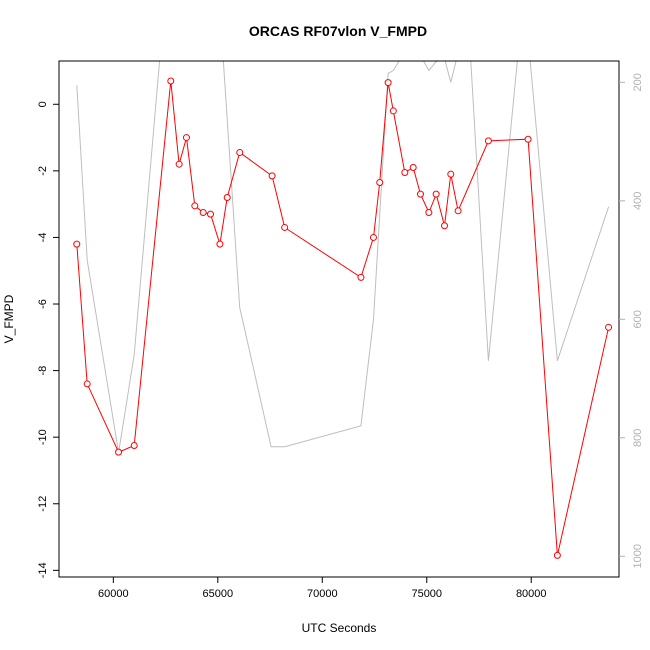 The image size is (650, 650). I want to click on y-tick-label: -10, so click(43, 437).